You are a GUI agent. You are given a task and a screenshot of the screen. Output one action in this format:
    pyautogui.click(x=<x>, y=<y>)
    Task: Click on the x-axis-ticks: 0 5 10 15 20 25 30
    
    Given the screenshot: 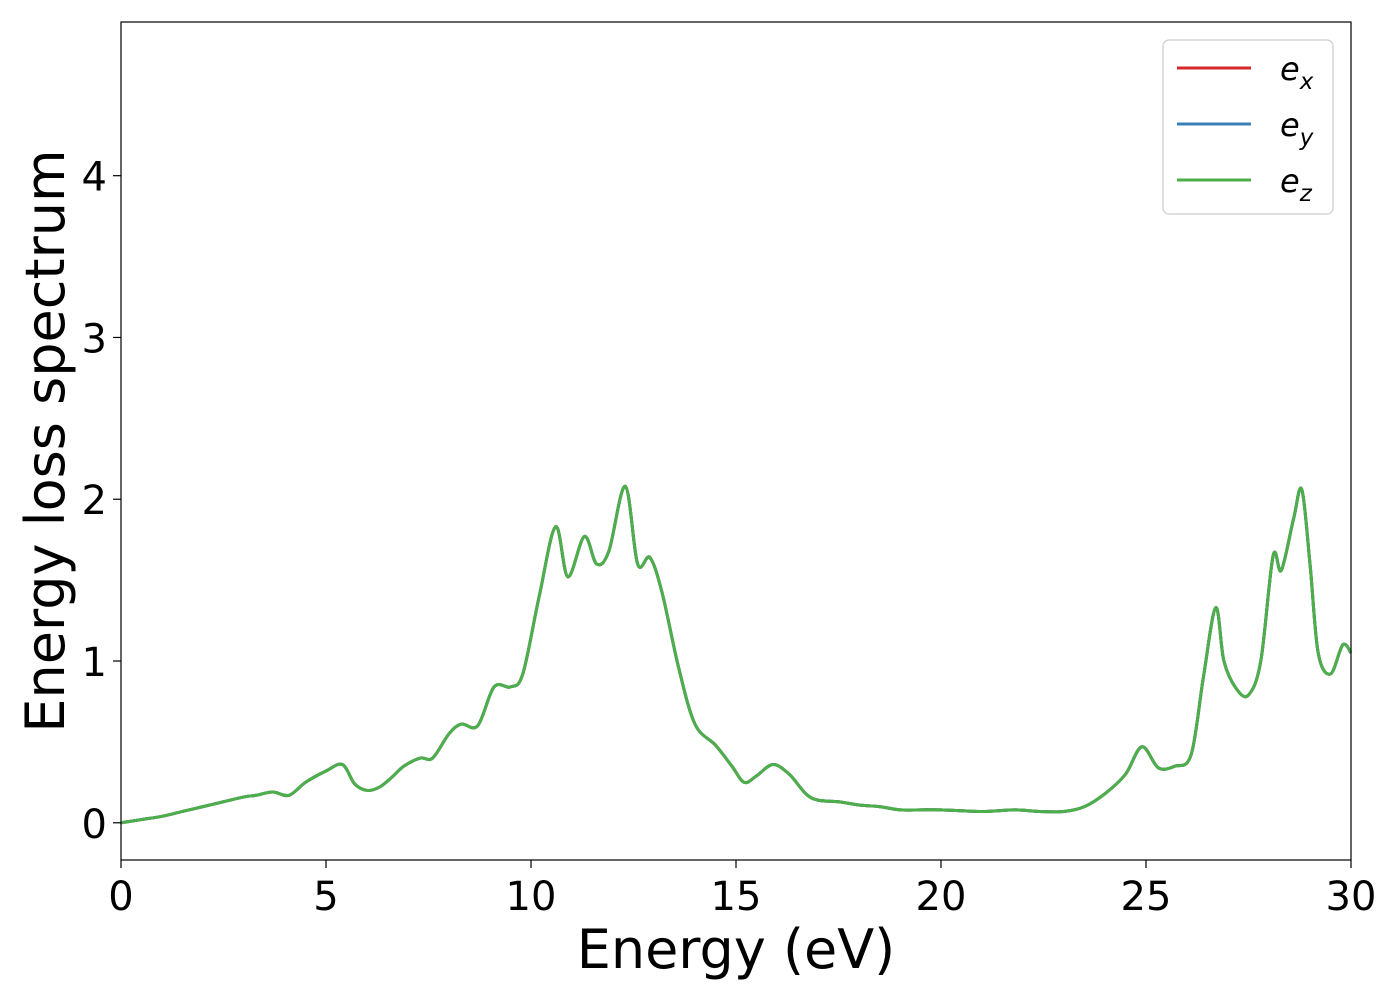 What is the action you would take?
    pyautogui.click(x=742, y=890)
    